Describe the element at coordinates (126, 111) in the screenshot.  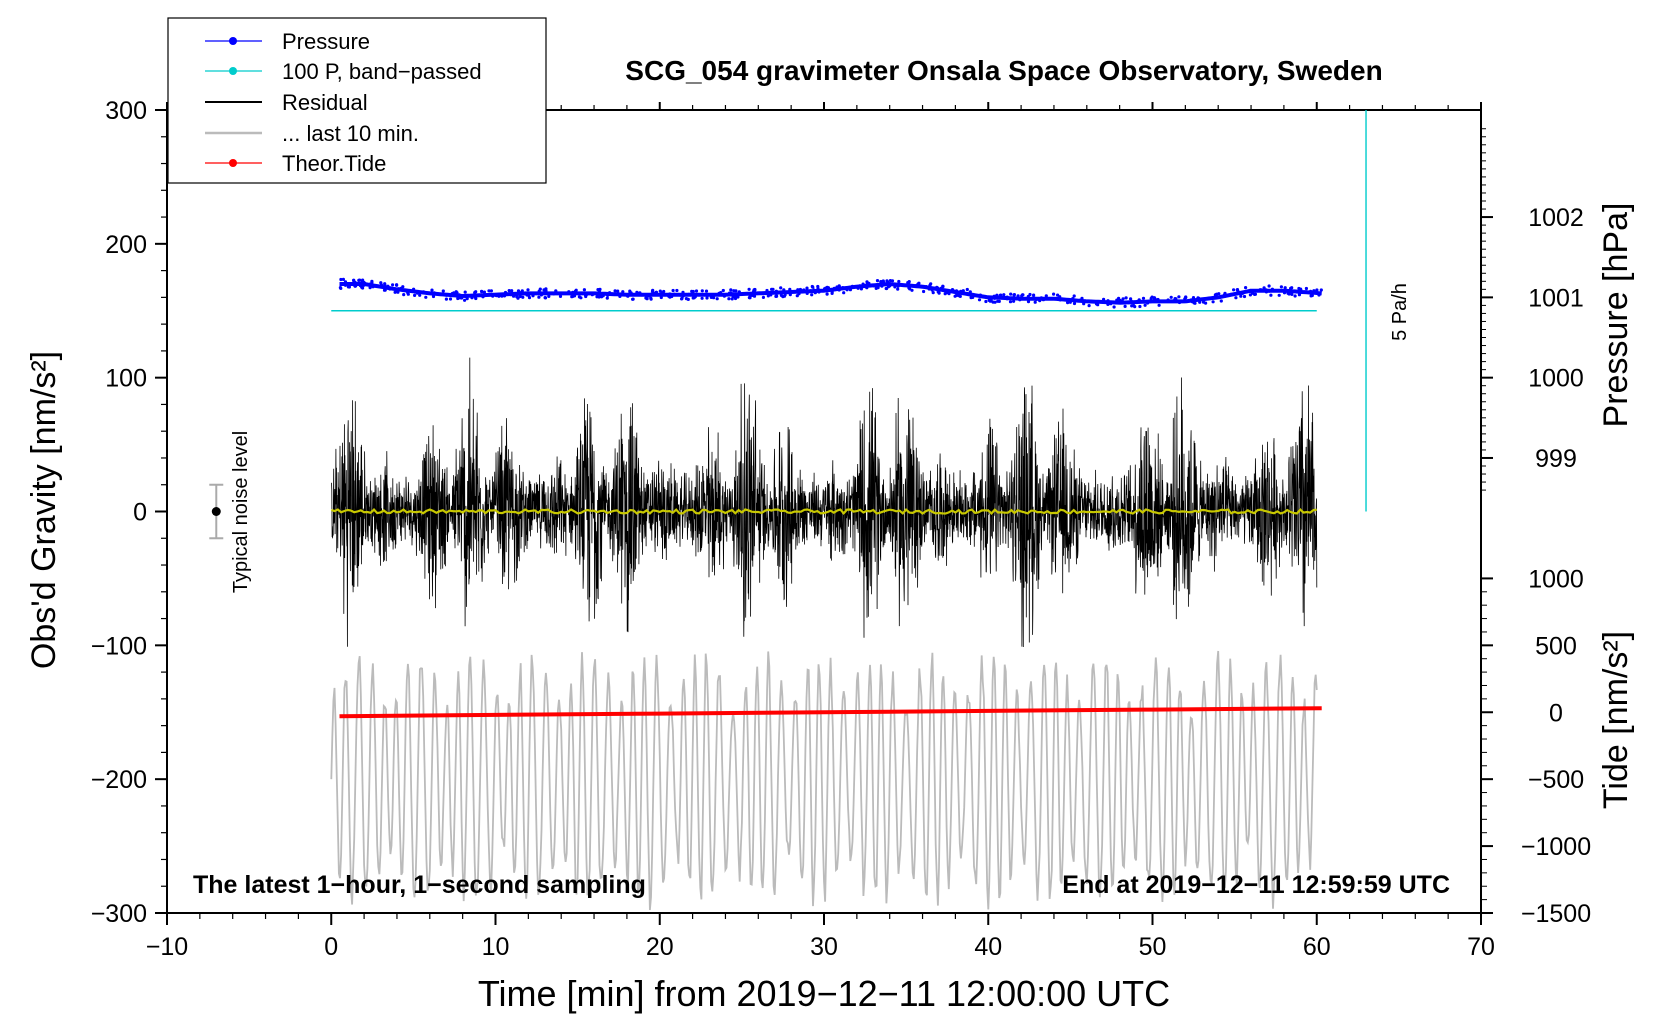
I see `y-tick-label: 300` at that location.